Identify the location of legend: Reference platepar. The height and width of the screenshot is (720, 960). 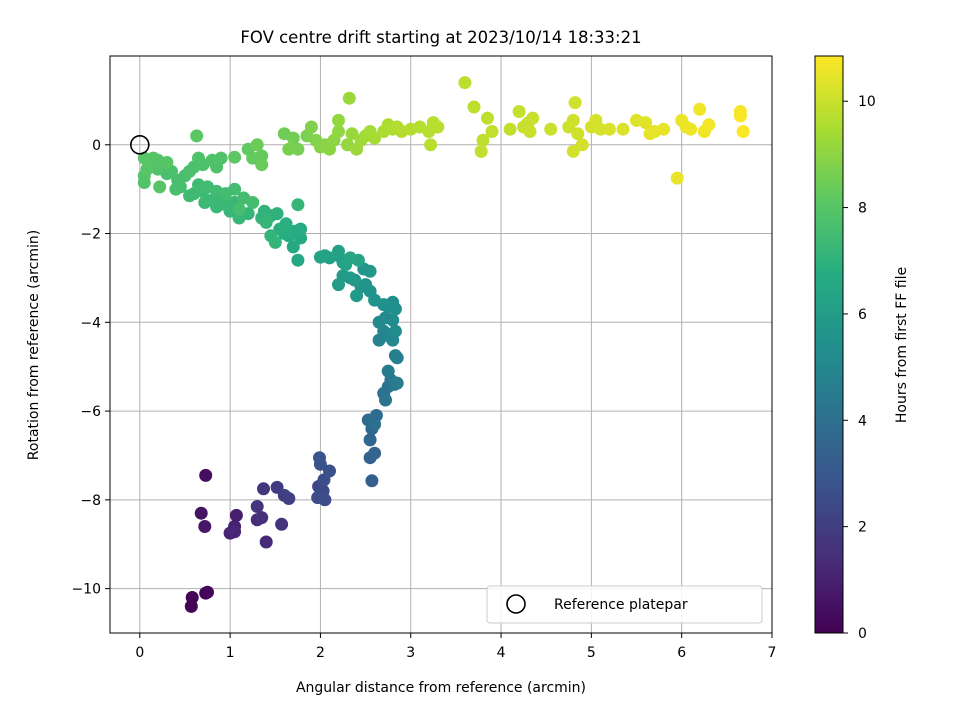
(624, 604).